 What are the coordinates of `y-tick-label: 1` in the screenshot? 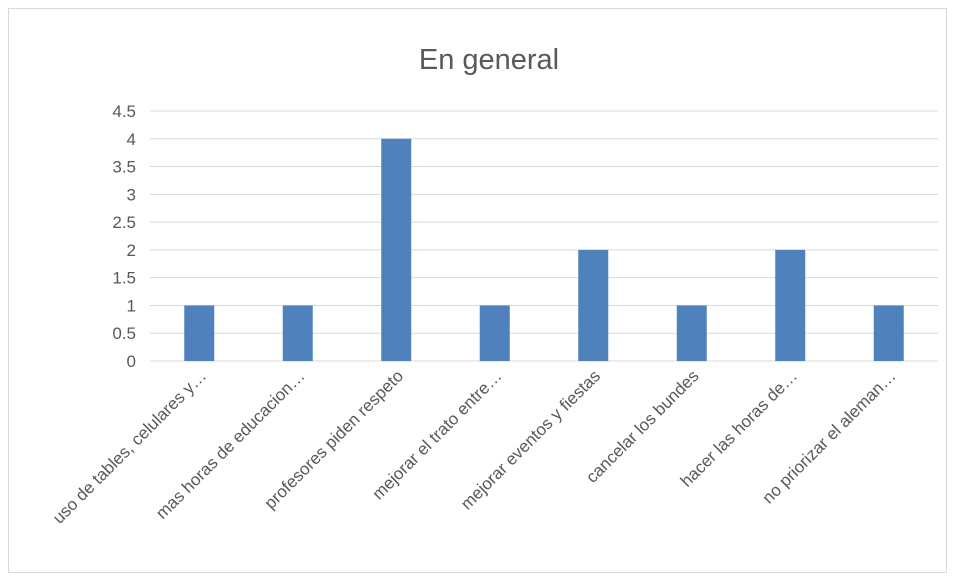 It's located at (131, 305).